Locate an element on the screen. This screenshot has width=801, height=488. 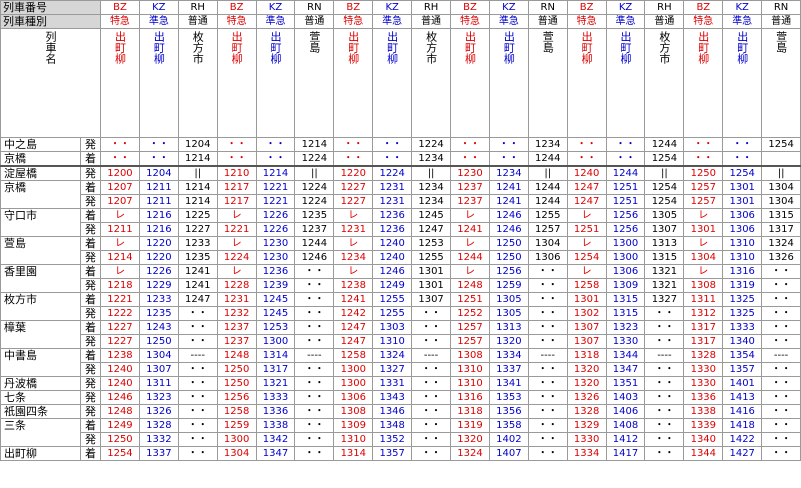
time-cell: 1313 is located at coordinates (664, 243).